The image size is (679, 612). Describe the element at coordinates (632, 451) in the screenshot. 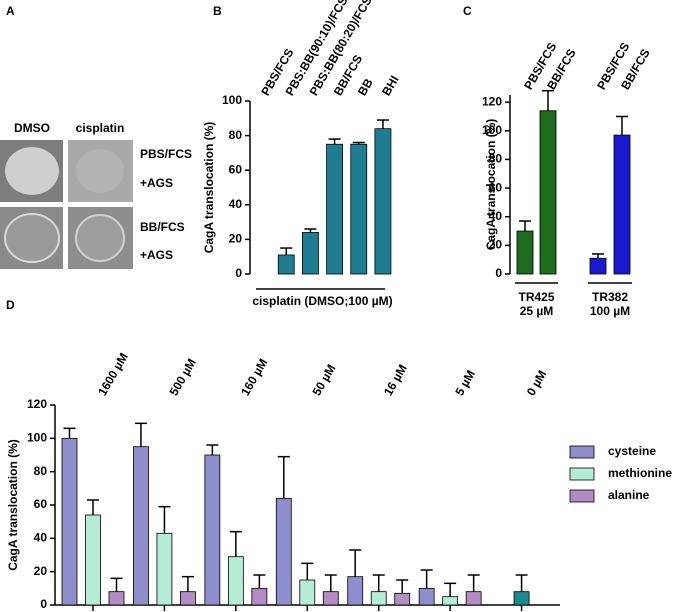

I see `legend-label: cysteine` at that location.